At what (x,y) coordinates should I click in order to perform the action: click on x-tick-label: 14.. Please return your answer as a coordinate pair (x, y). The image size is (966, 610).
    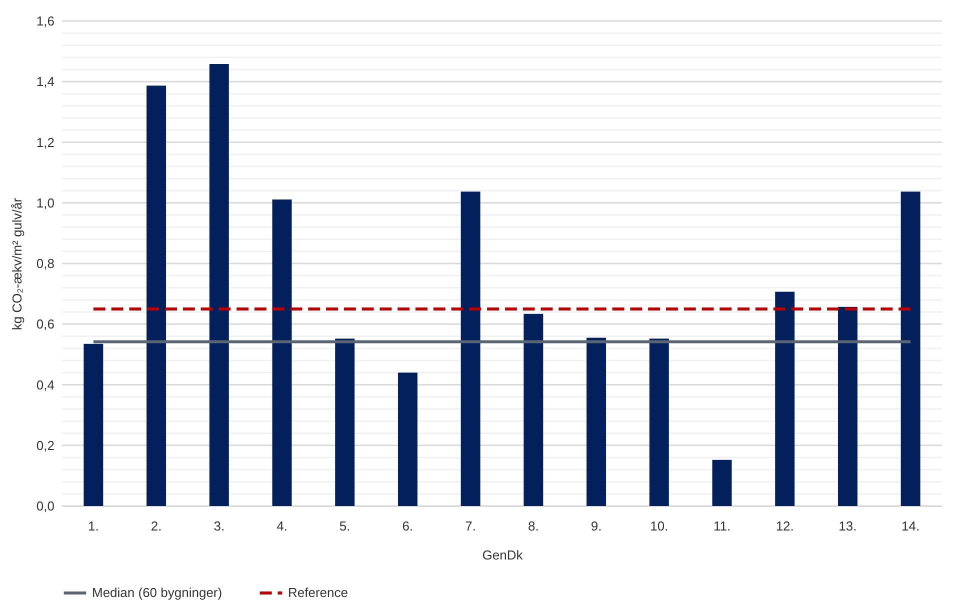
    Looking at the image, I should click on (911, 526).